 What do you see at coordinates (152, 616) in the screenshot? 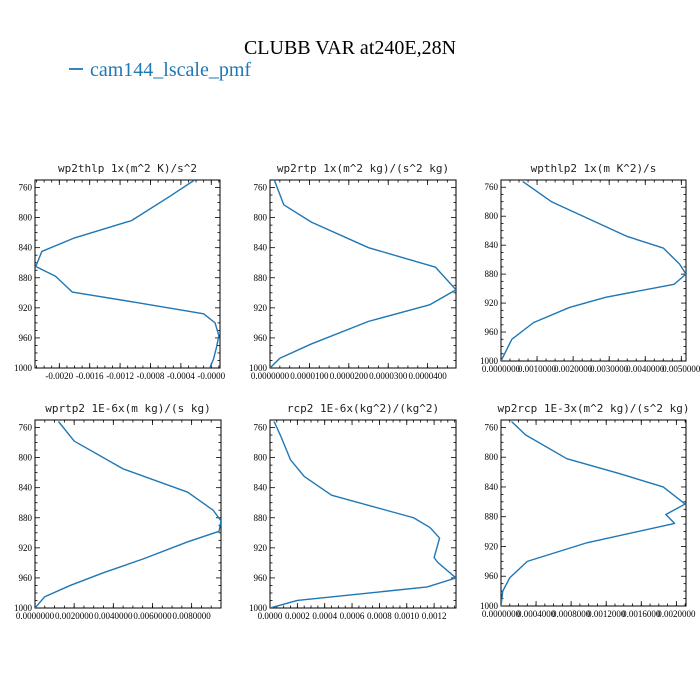
I see `x-tick-label: 0.0060000` at bounding box center [152, 616].